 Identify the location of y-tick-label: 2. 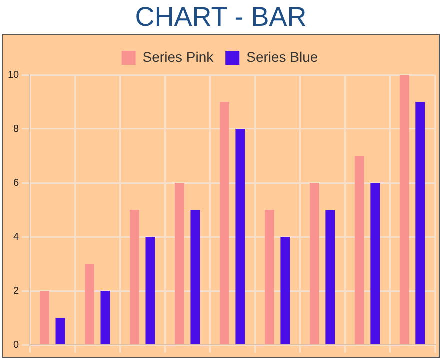
(17, 291).